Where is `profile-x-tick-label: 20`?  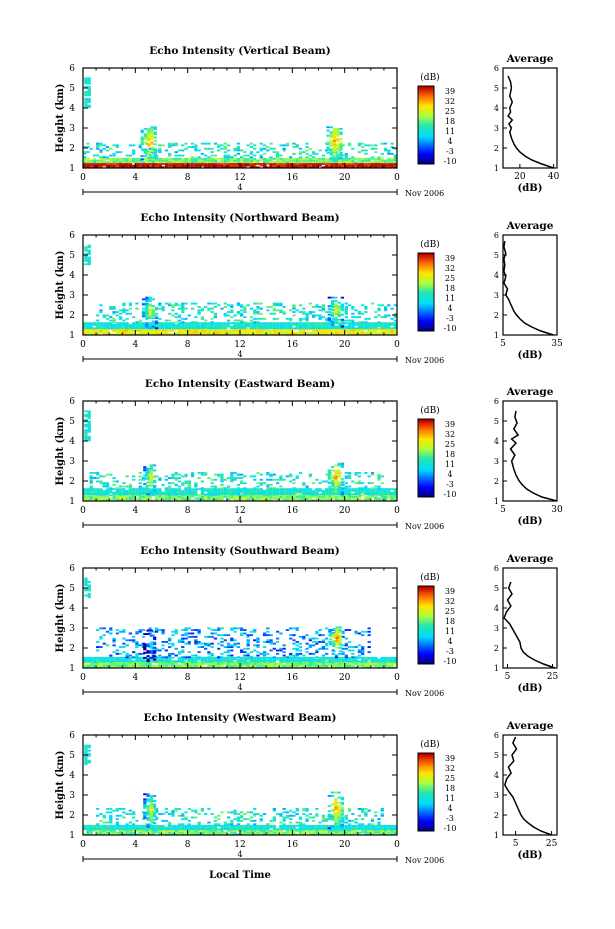
profile-x-tick-label: 20 is located at coordinates (520, 177).